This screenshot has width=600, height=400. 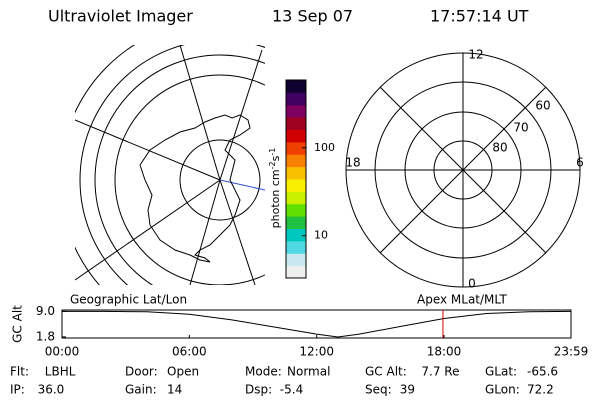 I want to click on y-axis-label: GC Alt, so click(x=18, y=324).